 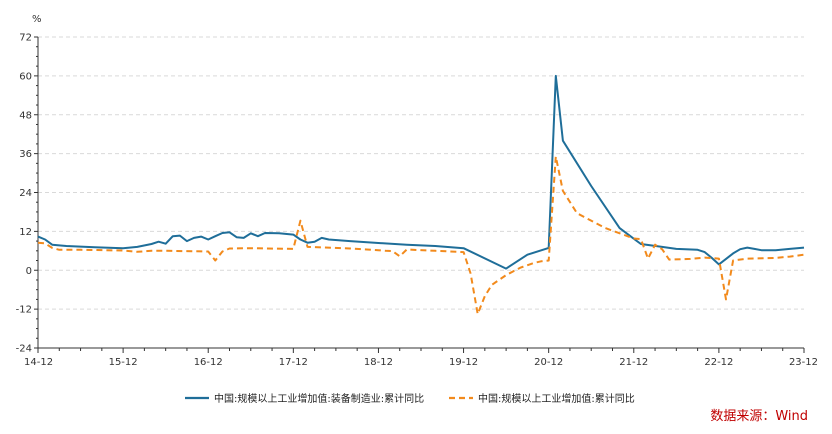 What do you see at coordinates (29, 271) in the screenshot?
I see `y-tick-label: 0` at bounding box center [29, 271].